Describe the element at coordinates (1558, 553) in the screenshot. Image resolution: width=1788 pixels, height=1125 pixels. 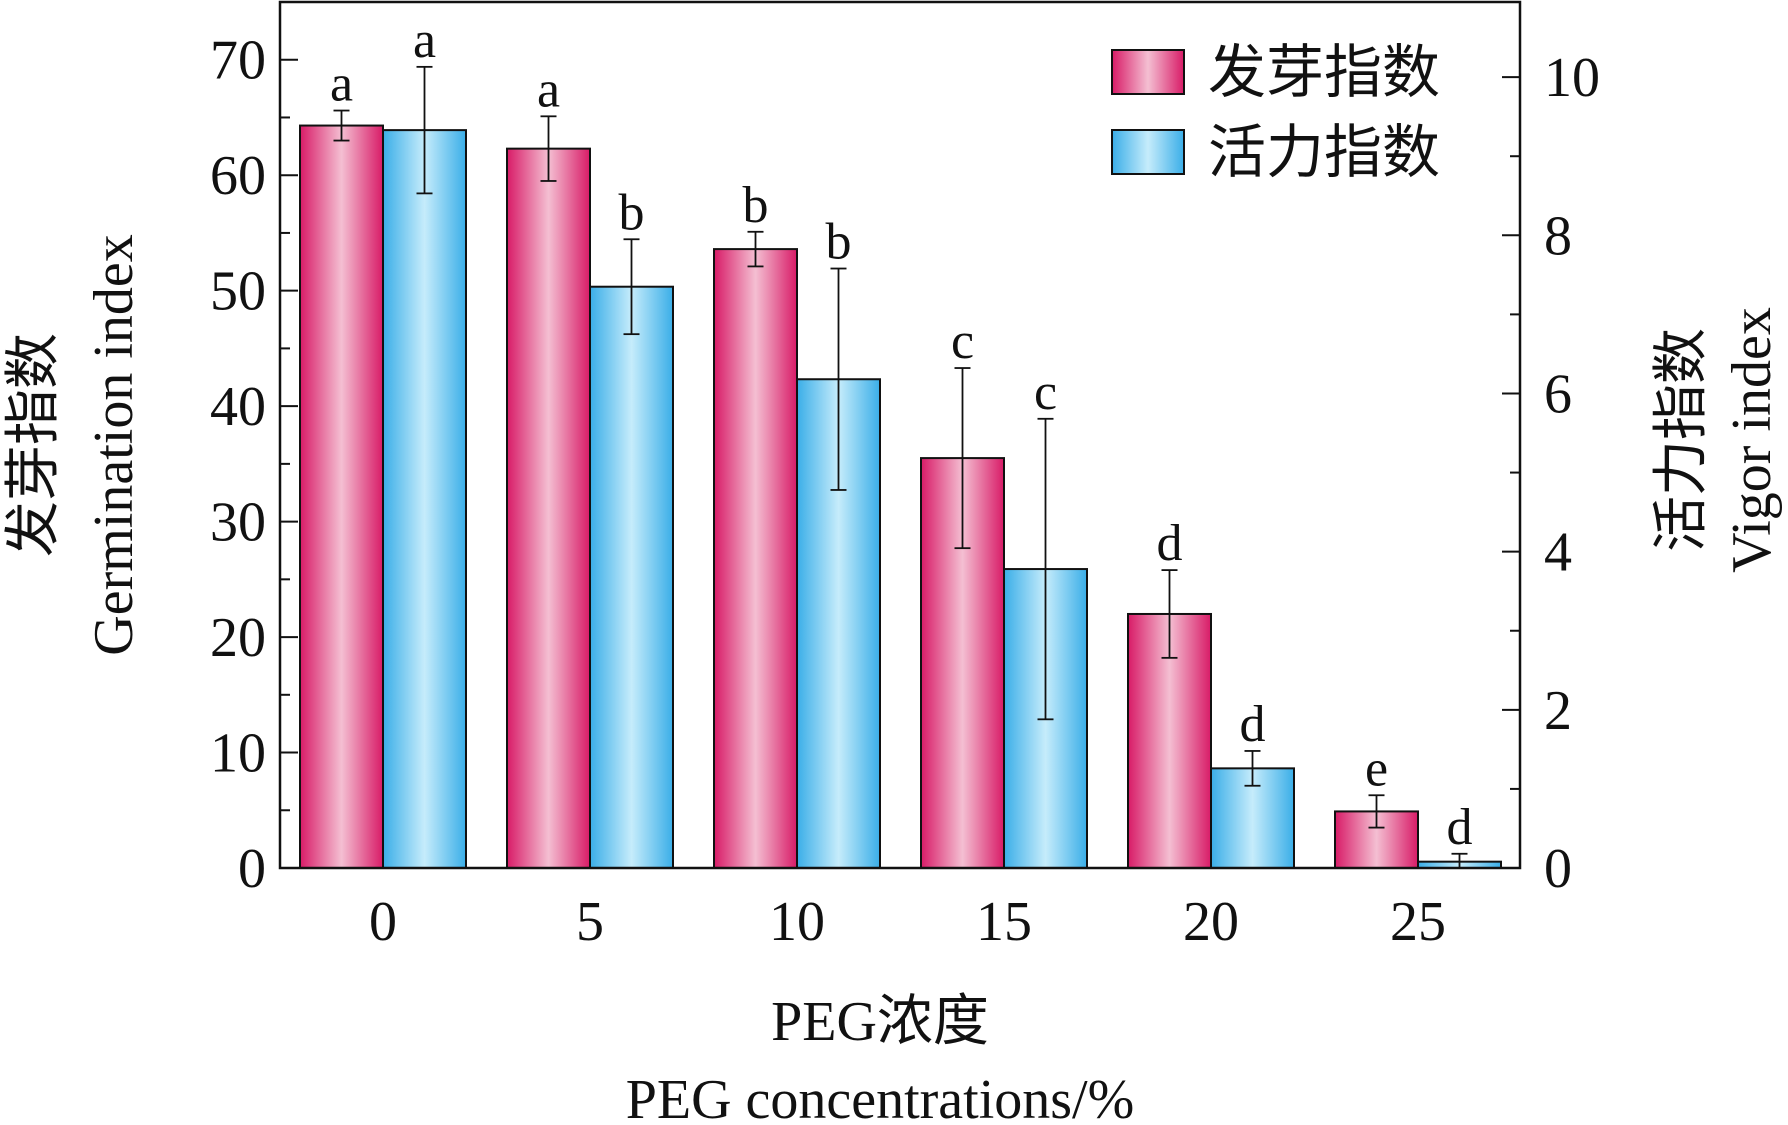
I see `right-tick-label: 4` at that location.